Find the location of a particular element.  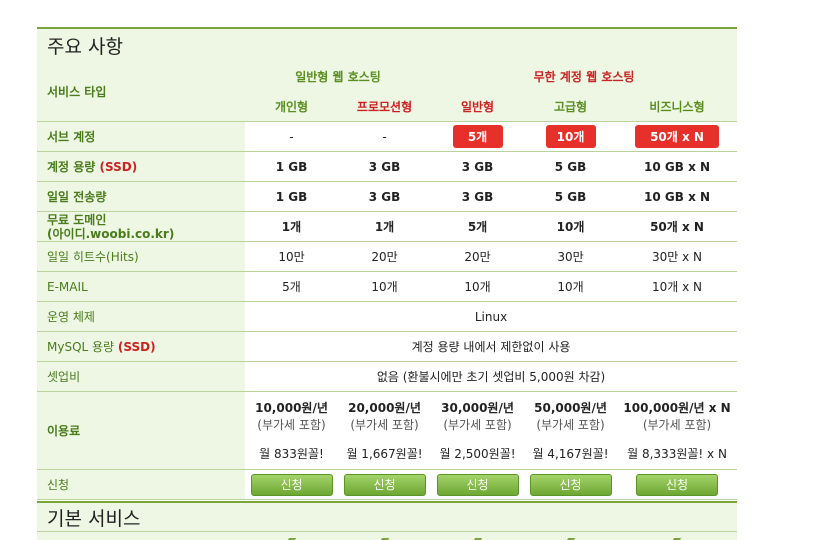

cell-value: 1 GB is located at coordinates (291, 166).